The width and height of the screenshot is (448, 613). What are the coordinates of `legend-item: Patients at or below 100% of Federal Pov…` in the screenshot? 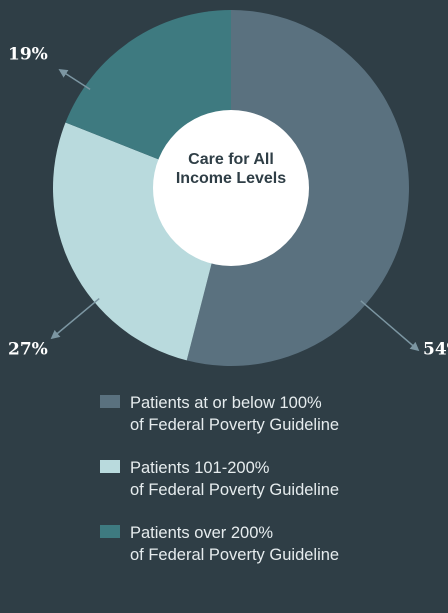 It's located at (270, 414).